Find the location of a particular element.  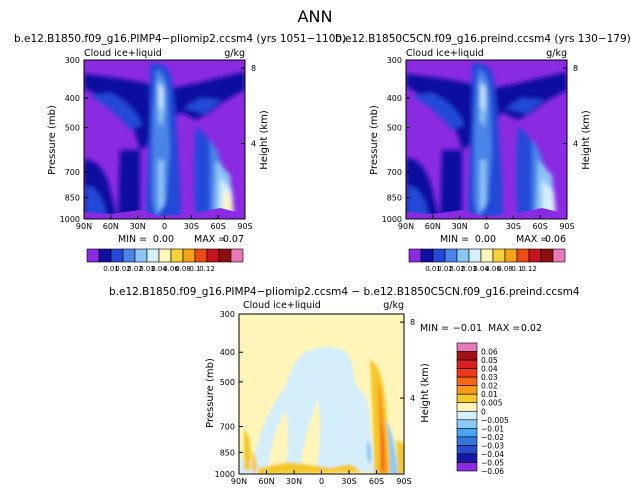

right-min-value: 0.00 is located at coordinates (485, 239).